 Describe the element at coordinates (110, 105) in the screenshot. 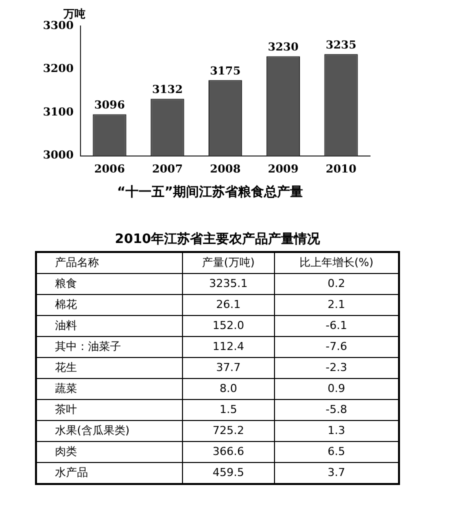

I see `data-label: 3096` at that location.